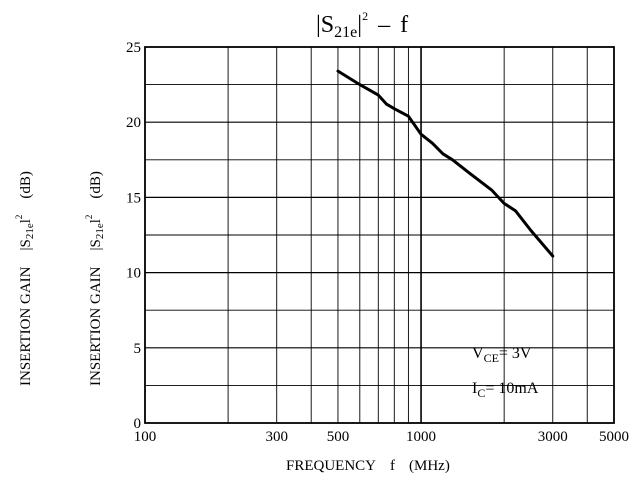 The height and width of the screenshot is (485, 635). I want to click on condition-ic: IC= 10mA, so click(505, 390).